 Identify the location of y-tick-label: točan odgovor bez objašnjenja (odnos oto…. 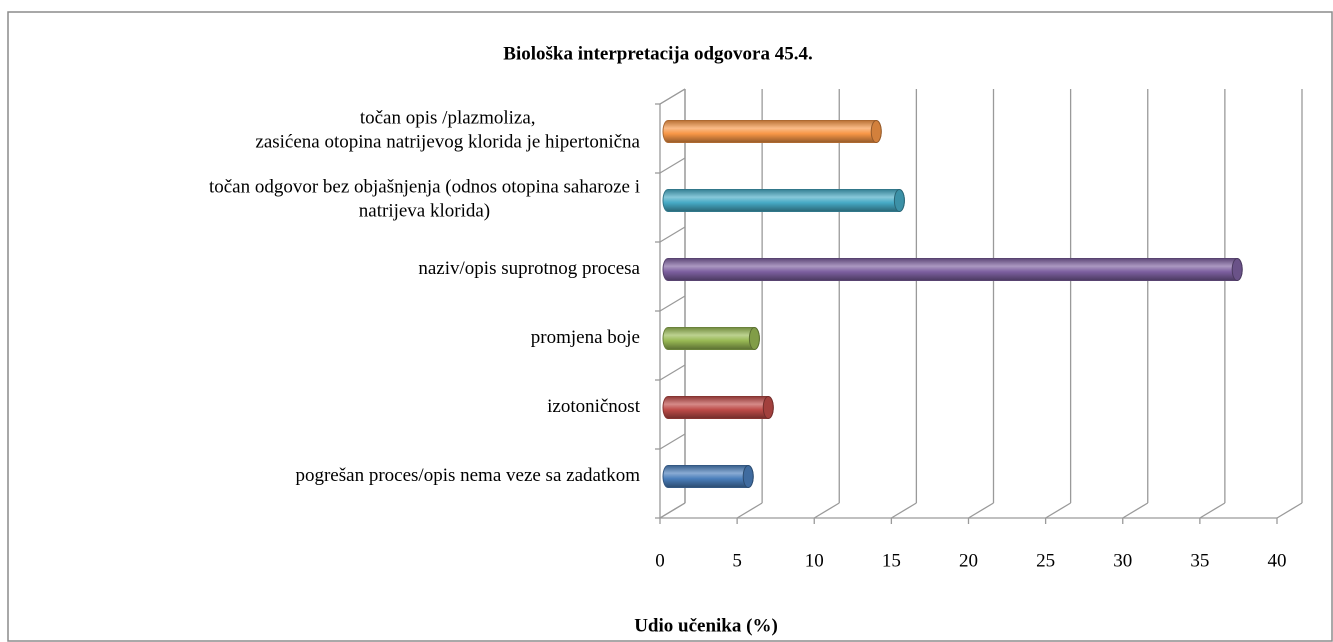
(424, 199).